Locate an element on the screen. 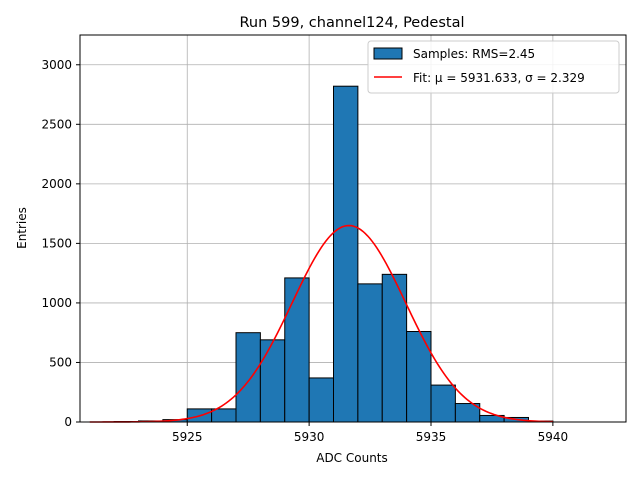  y-tick-label: 3000 is located at coordinates (56, 65).